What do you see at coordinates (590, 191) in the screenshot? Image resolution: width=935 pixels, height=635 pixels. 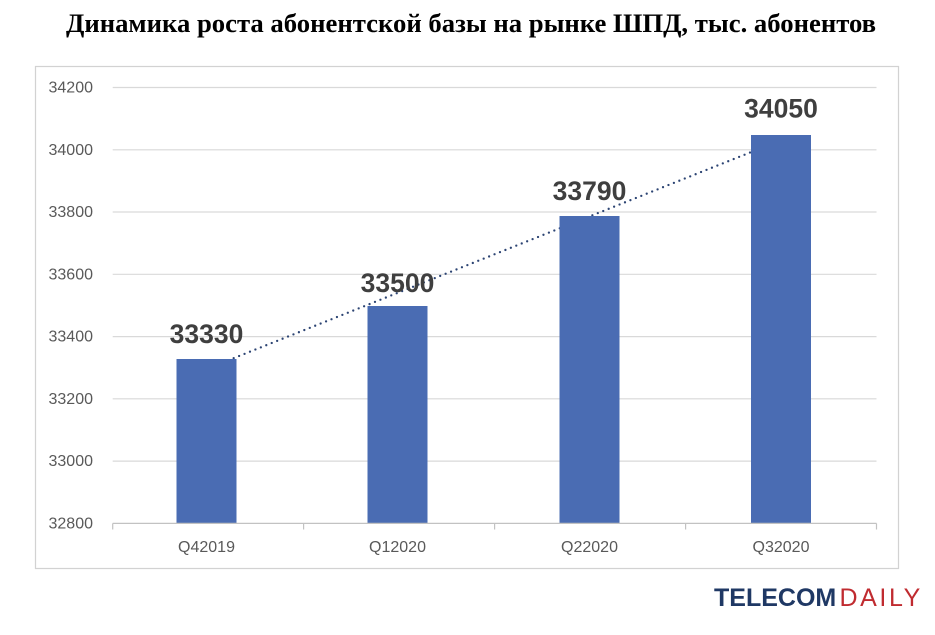 I see `svg-text: 33790` at bounding box center [590, 191].